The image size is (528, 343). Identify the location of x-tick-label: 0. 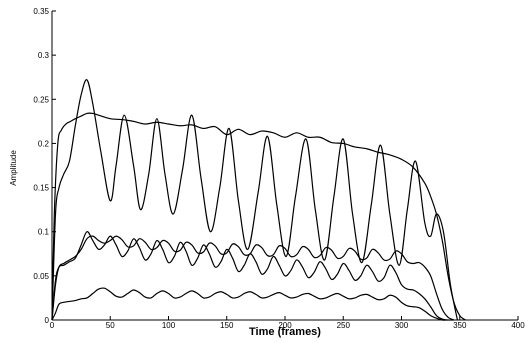
(52, 325).